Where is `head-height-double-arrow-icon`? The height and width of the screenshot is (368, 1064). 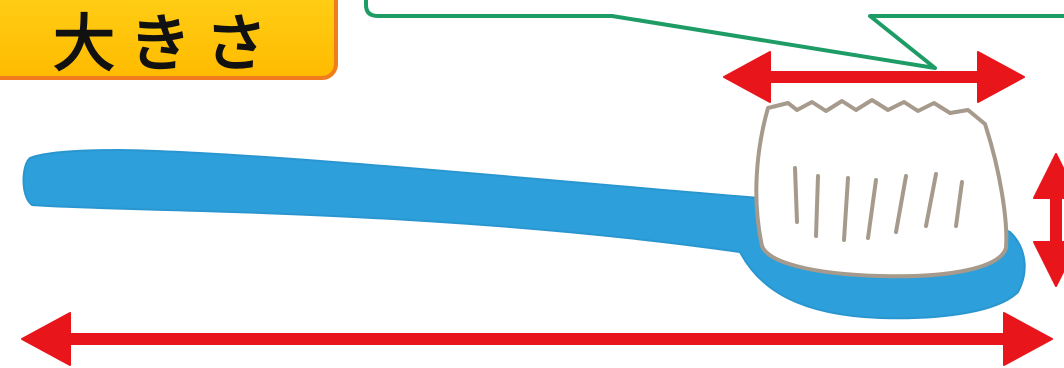 head-height-double-arrow-icon is located at coordinates (1048, 220).